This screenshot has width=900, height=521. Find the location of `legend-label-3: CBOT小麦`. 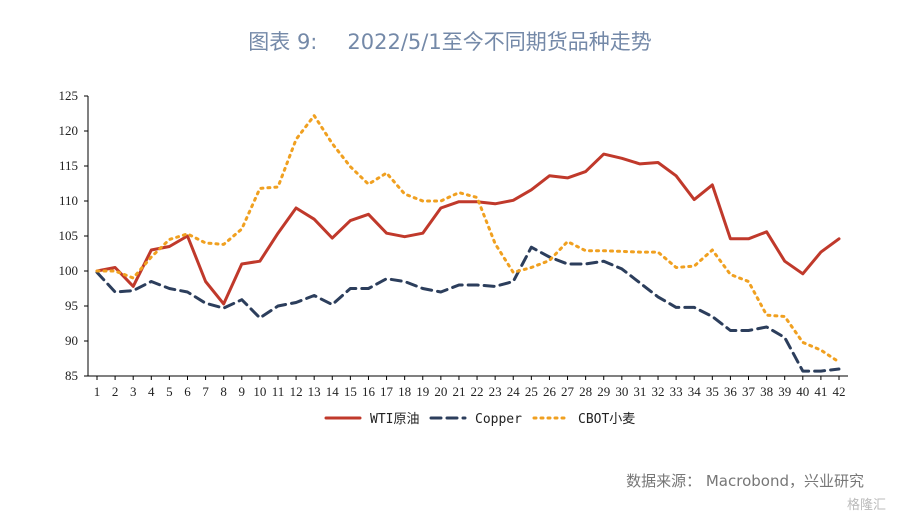

legend-label-3: CBOT小麦 is located at coordinates (606, 419).